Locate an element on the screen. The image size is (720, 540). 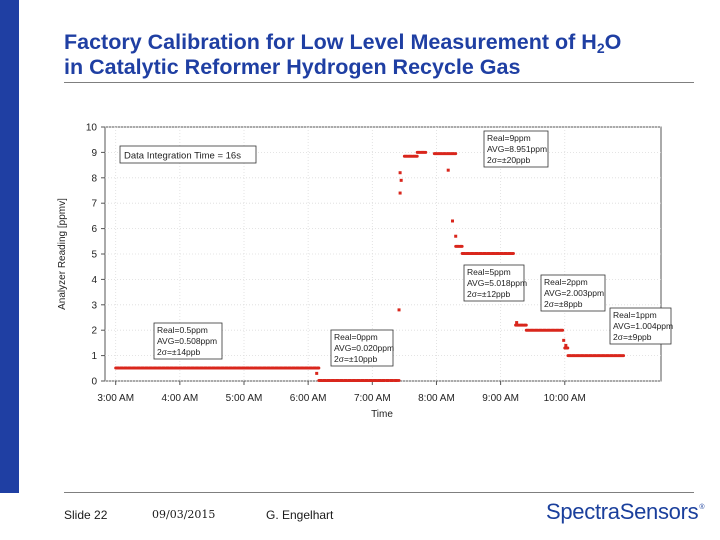
y-tick-label: 1 is located at coordinates (94, 356).